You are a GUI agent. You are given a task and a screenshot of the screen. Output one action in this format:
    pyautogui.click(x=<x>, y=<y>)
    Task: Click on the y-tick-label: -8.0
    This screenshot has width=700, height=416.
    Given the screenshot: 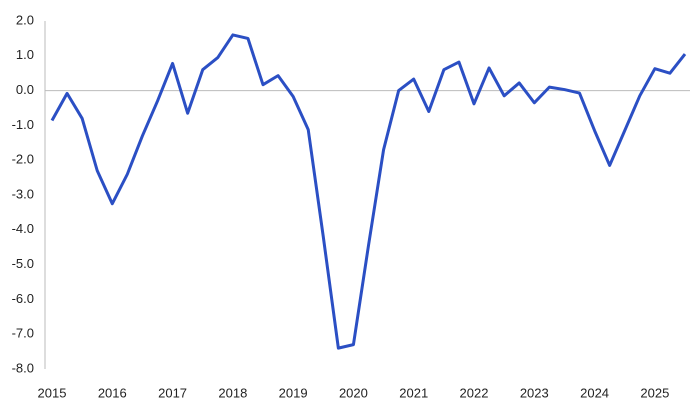 What is the action you would take?
    pyautogui.click(x=23, y=367)
    